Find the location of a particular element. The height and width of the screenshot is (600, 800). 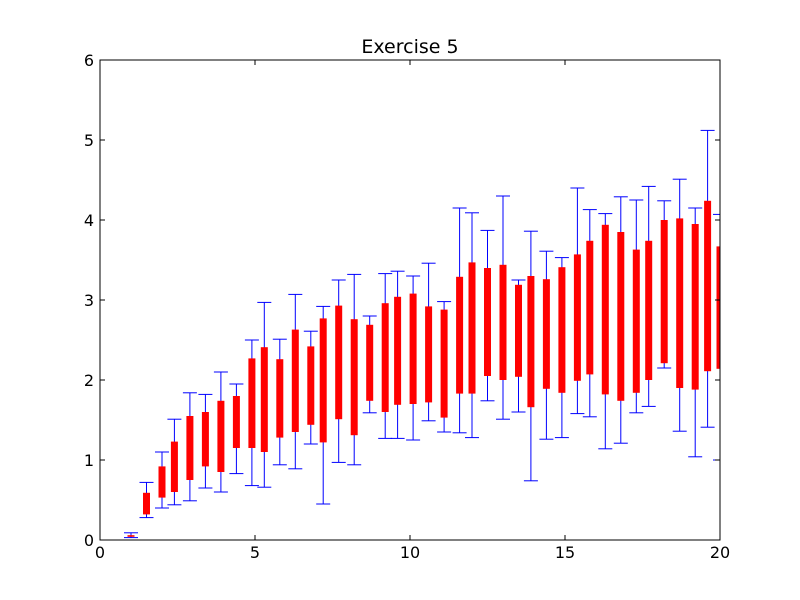

x-tick-label: 20 is located at coordinates (720, 552).